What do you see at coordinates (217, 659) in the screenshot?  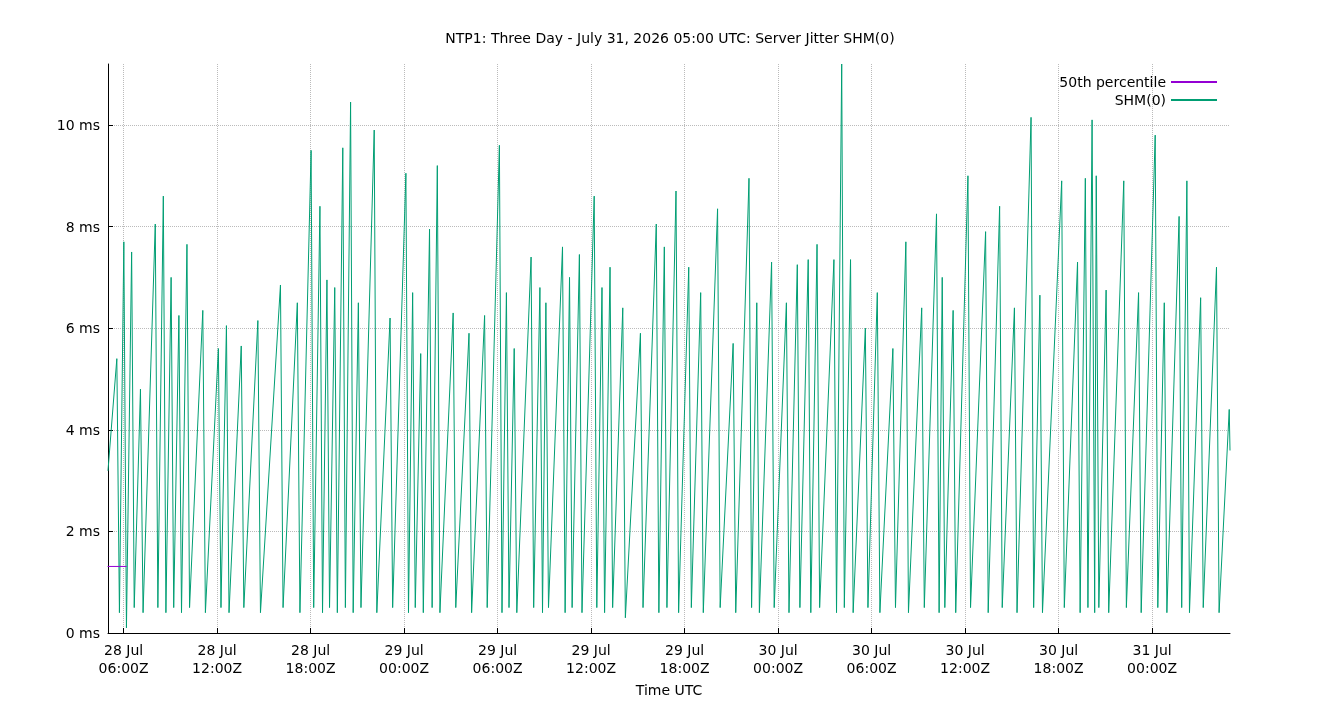 I see `x-tick-label: 28 Jul 12:00Z` at bounding box center [217, 659].